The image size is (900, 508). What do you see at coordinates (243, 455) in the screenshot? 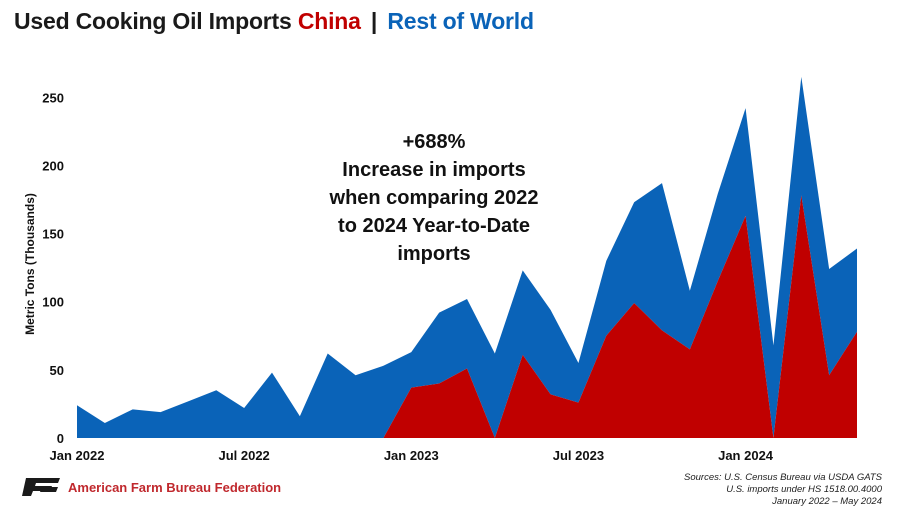
I see `x-tick-label: Jul 2022` at bounding box center [243, 455].